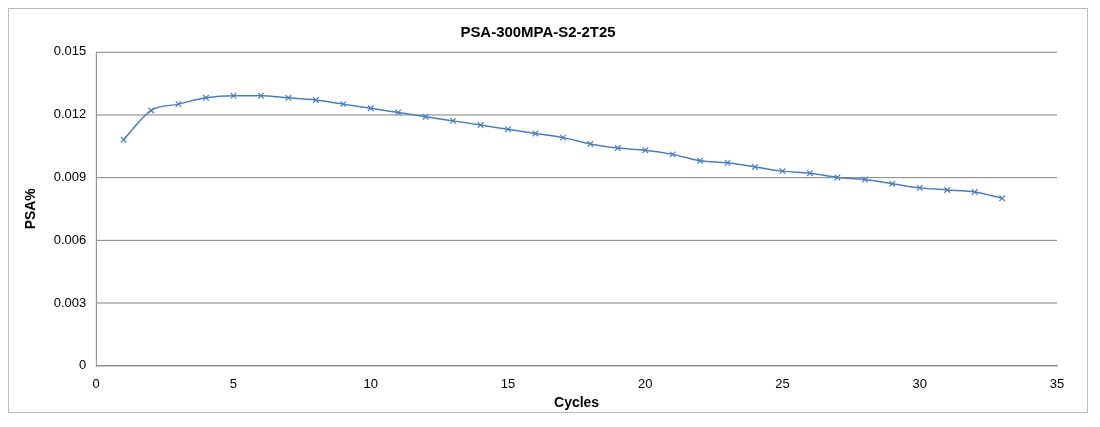 This screenshot has width=1100, height=427. Describe the element at coordinates (70, 51) in the screenshot. I see `y-tick-label: 0.015` at that location.